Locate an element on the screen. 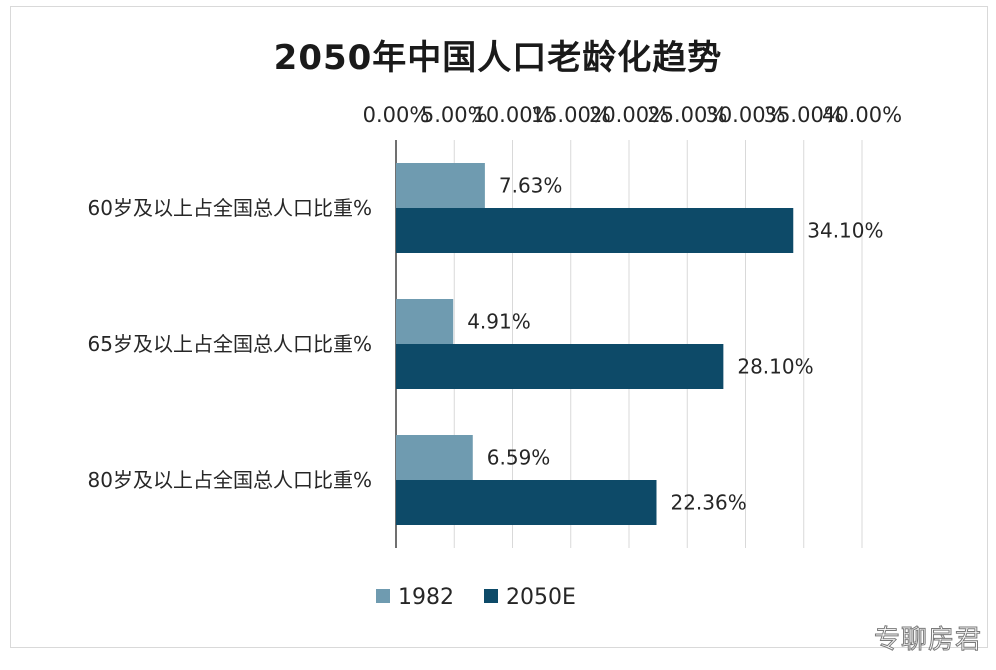 The image size is (996, 670). x-tick-label: 25.00% is located at coordinates (687, 115).